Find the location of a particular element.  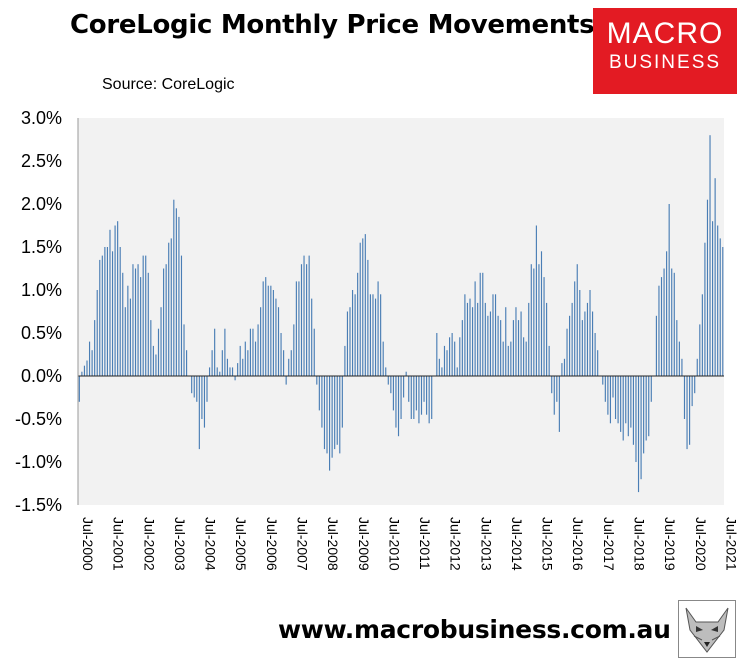

website-url: www.macrobusiness.com.au is located at coordinates (474, 629).